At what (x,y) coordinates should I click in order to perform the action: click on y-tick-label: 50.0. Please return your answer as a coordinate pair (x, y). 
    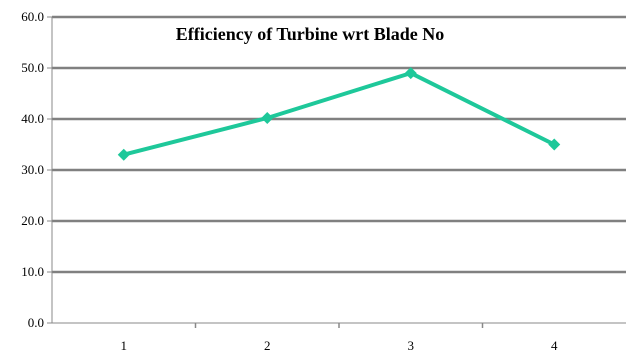
    Looking at the image, I should click on (32, 67).